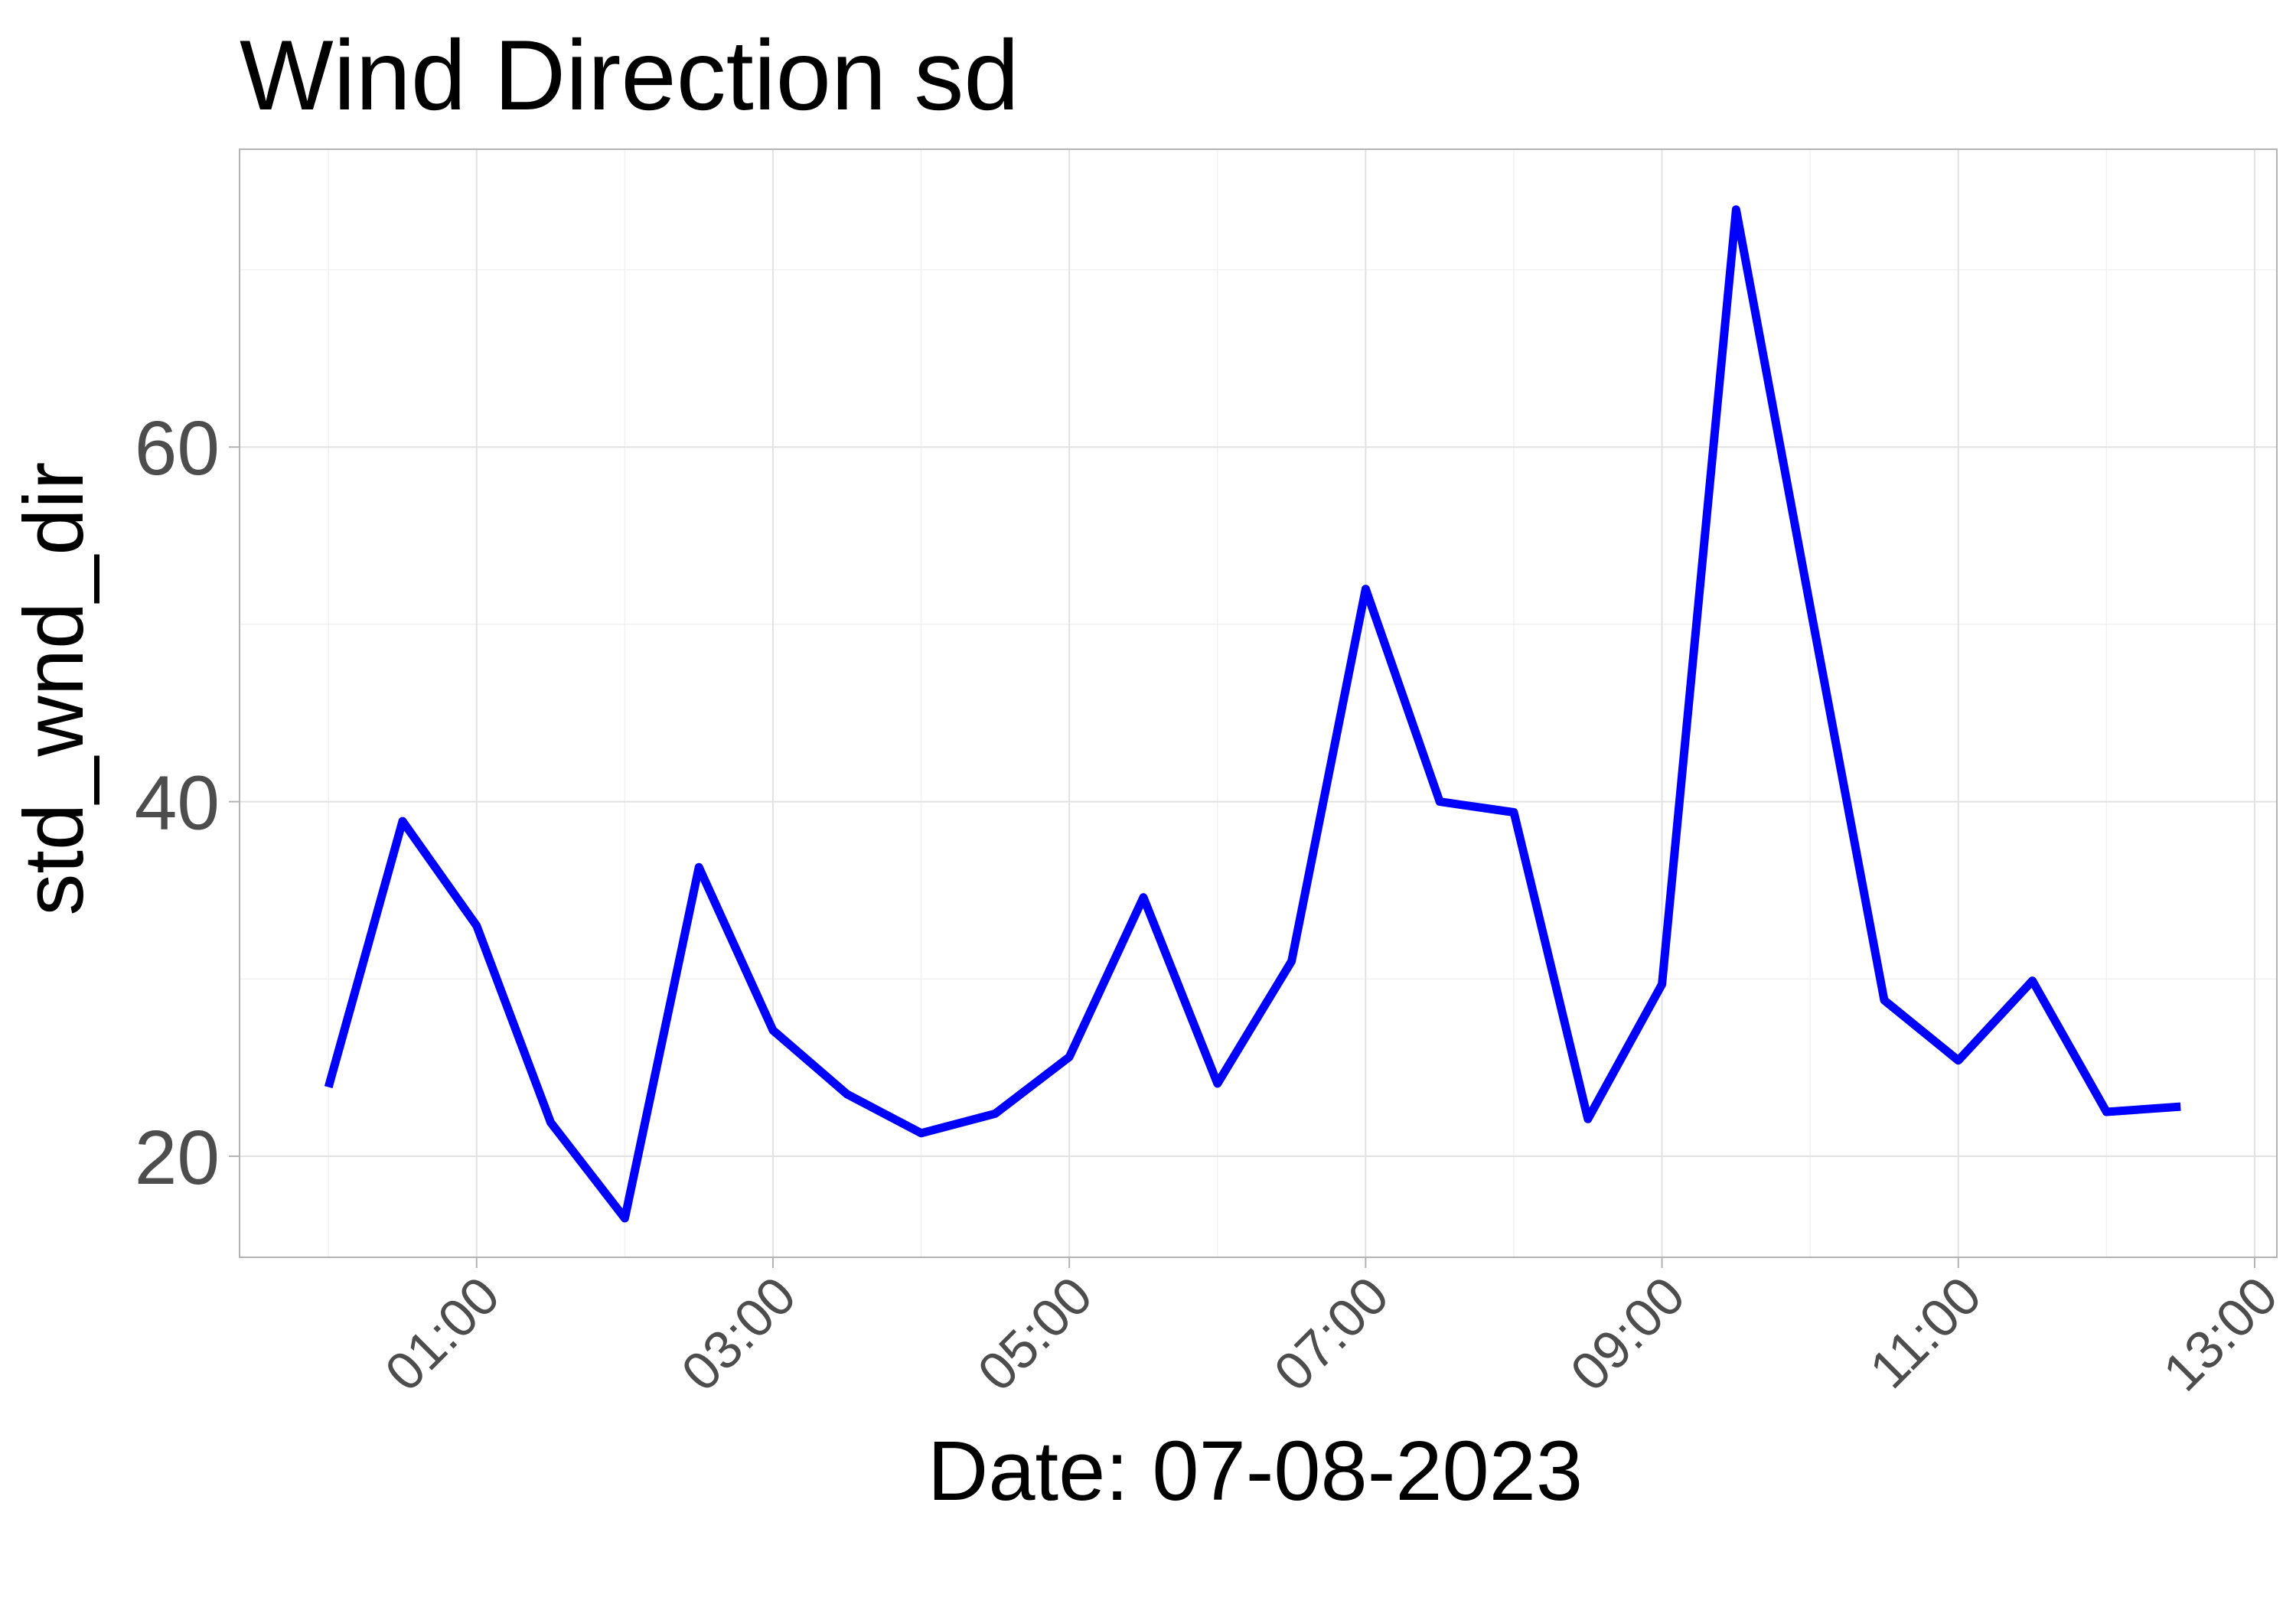 The width and height of the screenshot is (2296, 1607). What do you see at coordinates (177, 803) in the screenshot?
I see `y-tick-label: 40` at bounding box center [177, 803].